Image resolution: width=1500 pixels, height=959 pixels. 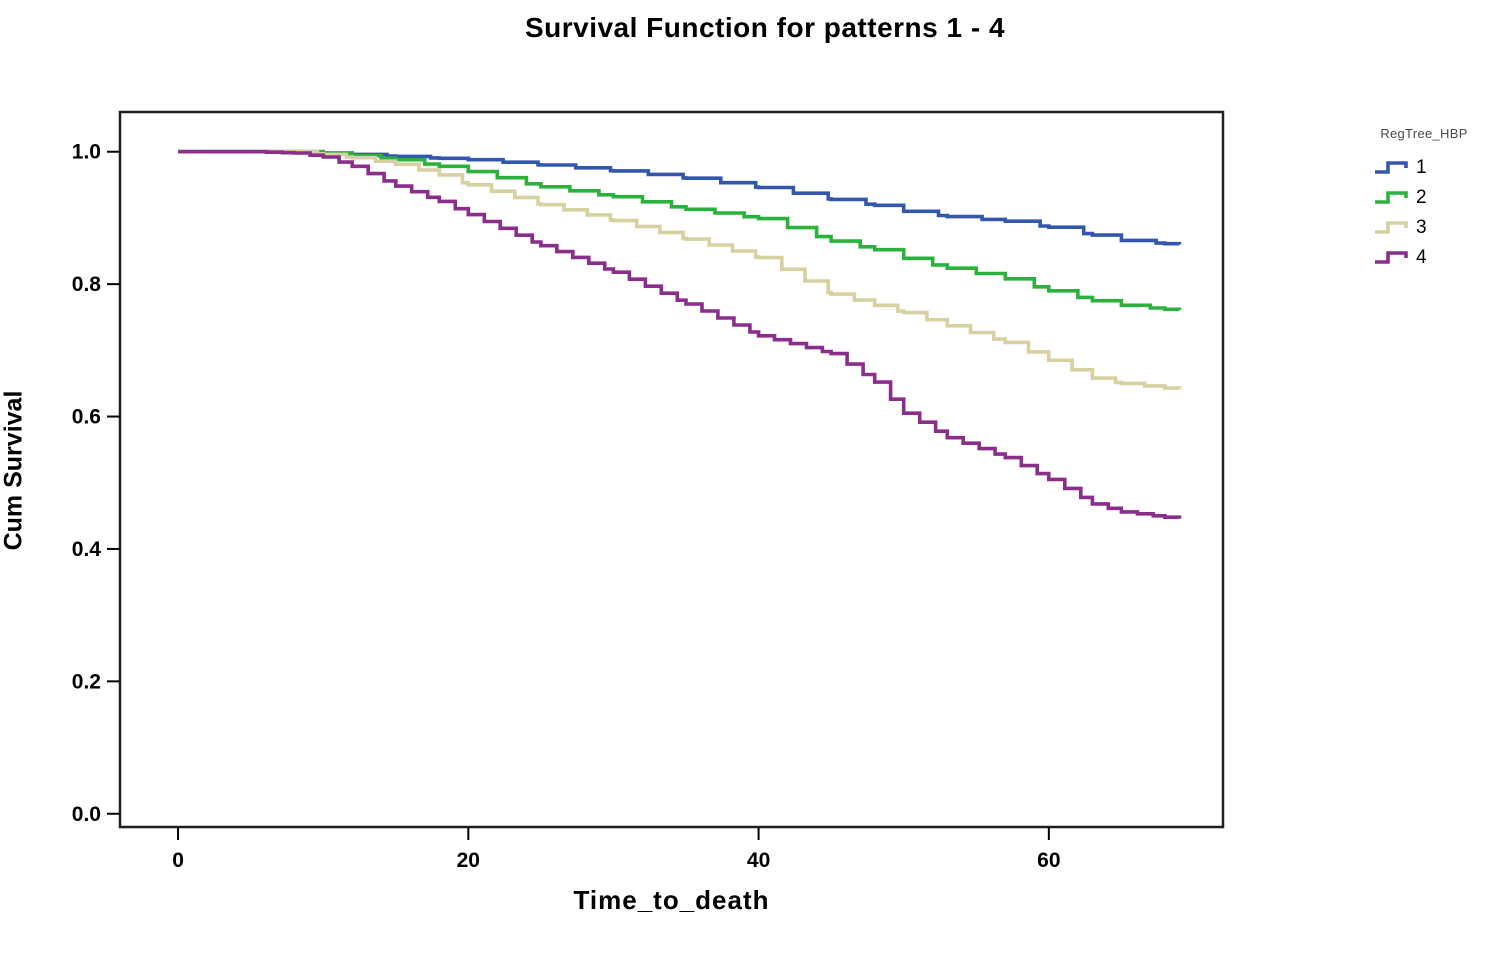 I want to click on legend-label: 1, so click(x=1421, y=167).